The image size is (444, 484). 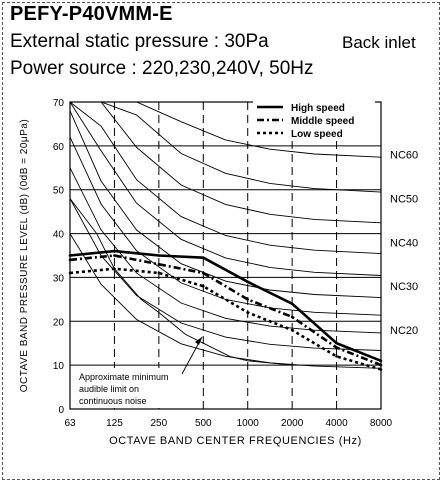 I want to click on nc-label: NC50, so click(x=404, y=199).